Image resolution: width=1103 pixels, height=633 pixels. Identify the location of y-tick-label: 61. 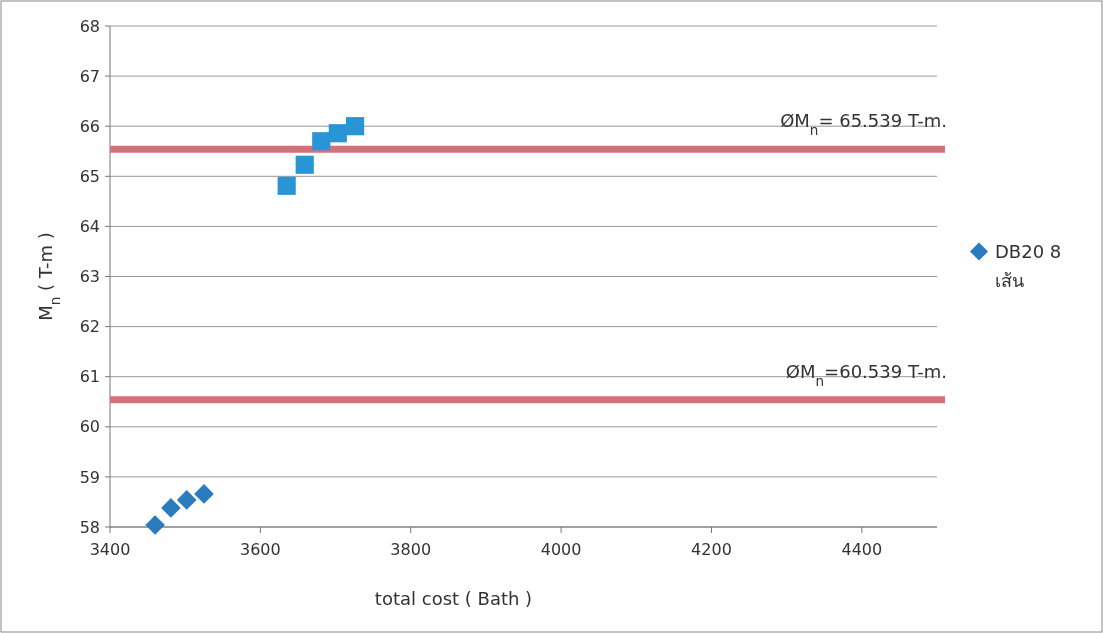
(89, 377).